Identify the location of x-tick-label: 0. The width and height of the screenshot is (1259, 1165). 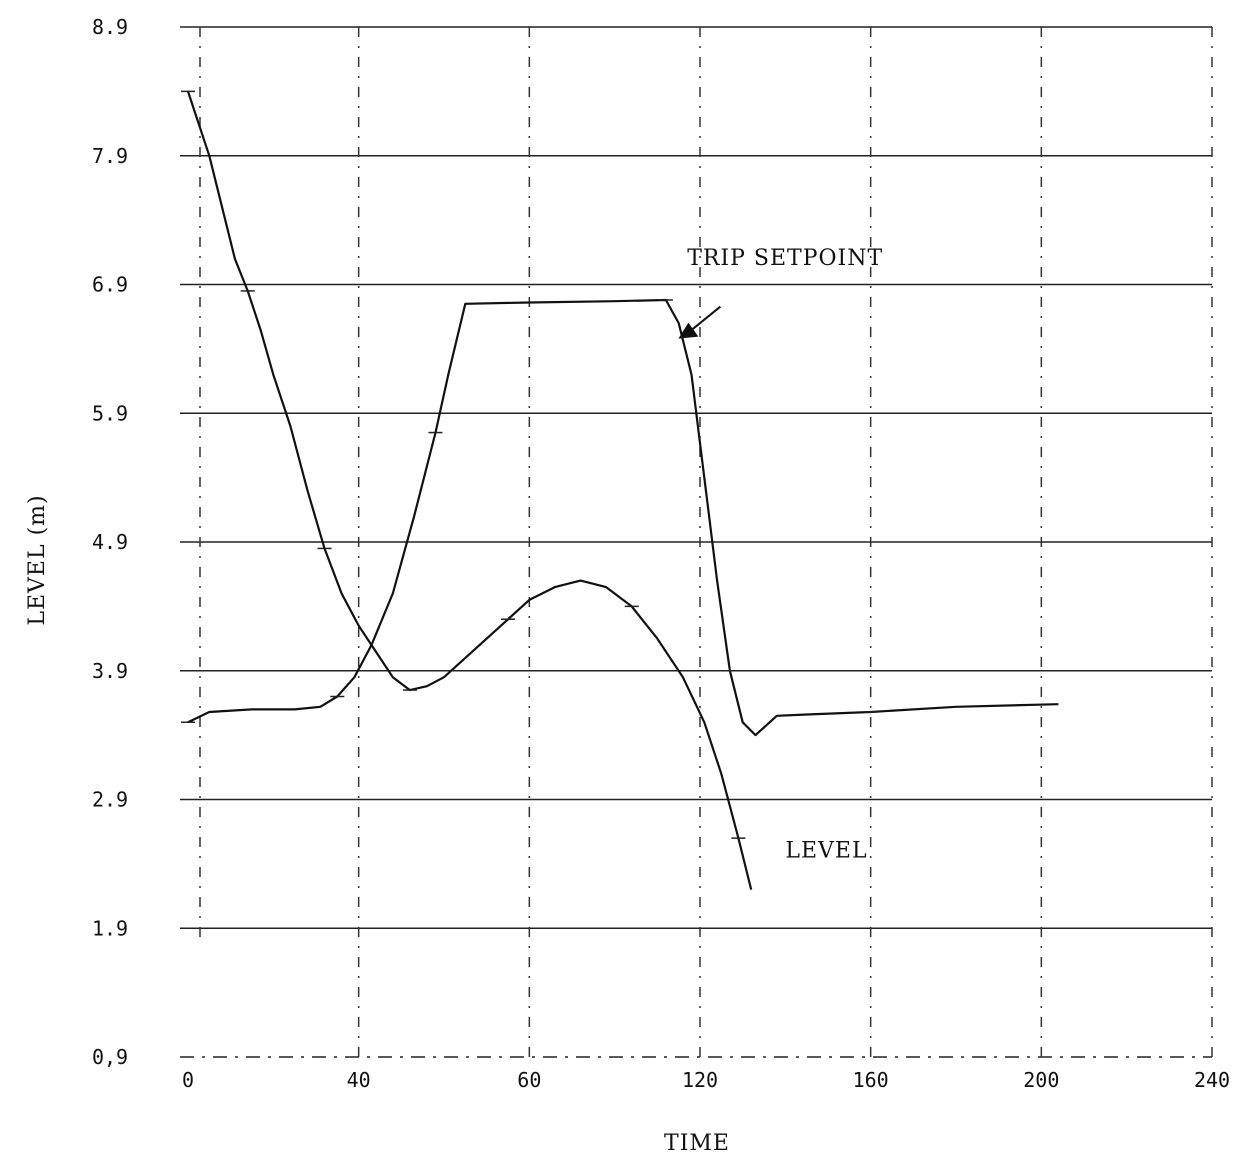
(188, 1080).